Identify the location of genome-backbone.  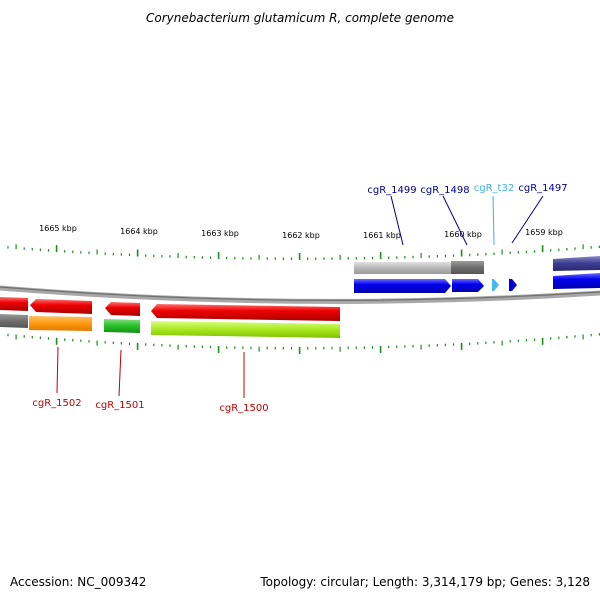
(300, 294).